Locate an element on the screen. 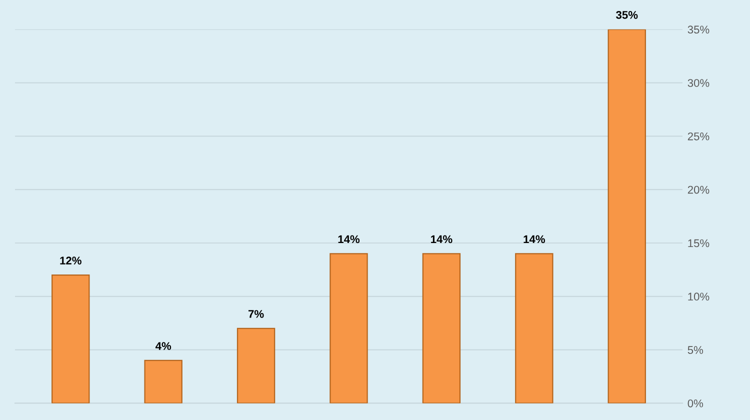 This screenshot has width=750, height=420. y-tick-label: 20% is located at coordinates (699, 190).